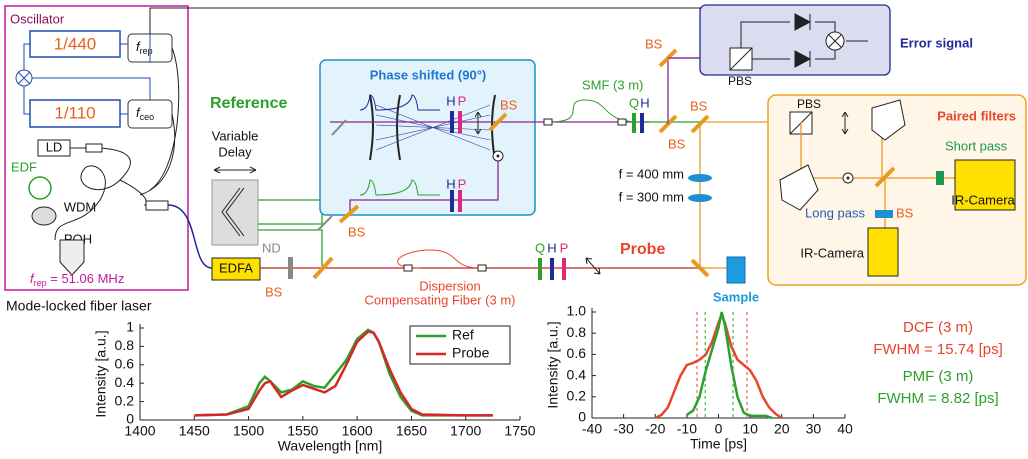 The image size is (1028, 459). What do you see at coordinates (145, 113) in the screenshot?
I see `fceo-label: fceo` at bounding box center [145, 113].